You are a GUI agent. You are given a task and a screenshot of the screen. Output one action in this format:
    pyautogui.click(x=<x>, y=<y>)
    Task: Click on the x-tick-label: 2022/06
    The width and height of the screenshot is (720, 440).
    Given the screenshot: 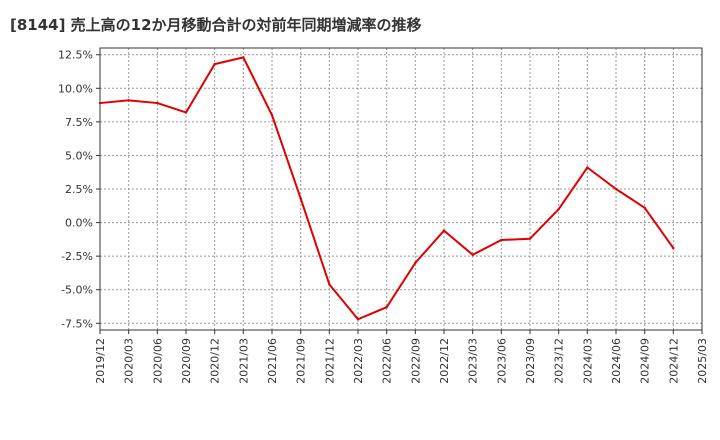 What is the action you would take?
    pyautogui.click(x=387, y=361)
    